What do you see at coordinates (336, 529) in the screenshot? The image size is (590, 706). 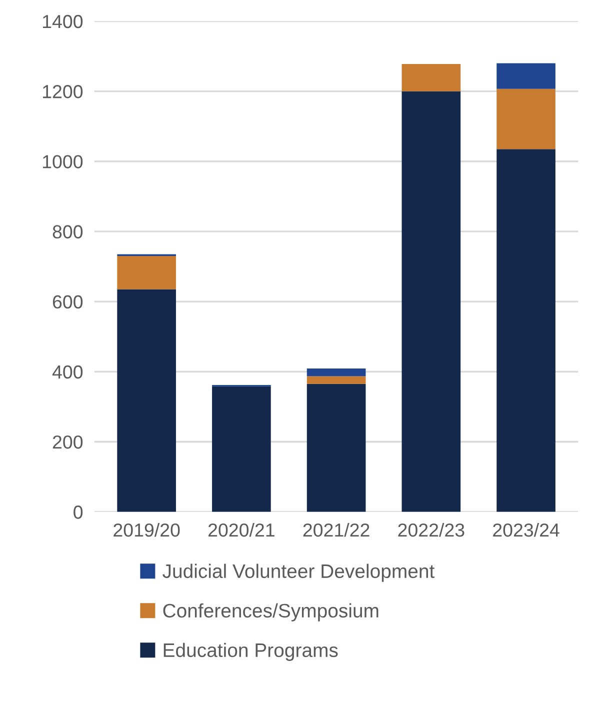 I see `x-tick-label: 2021/22` at bounding box center [336, 529].